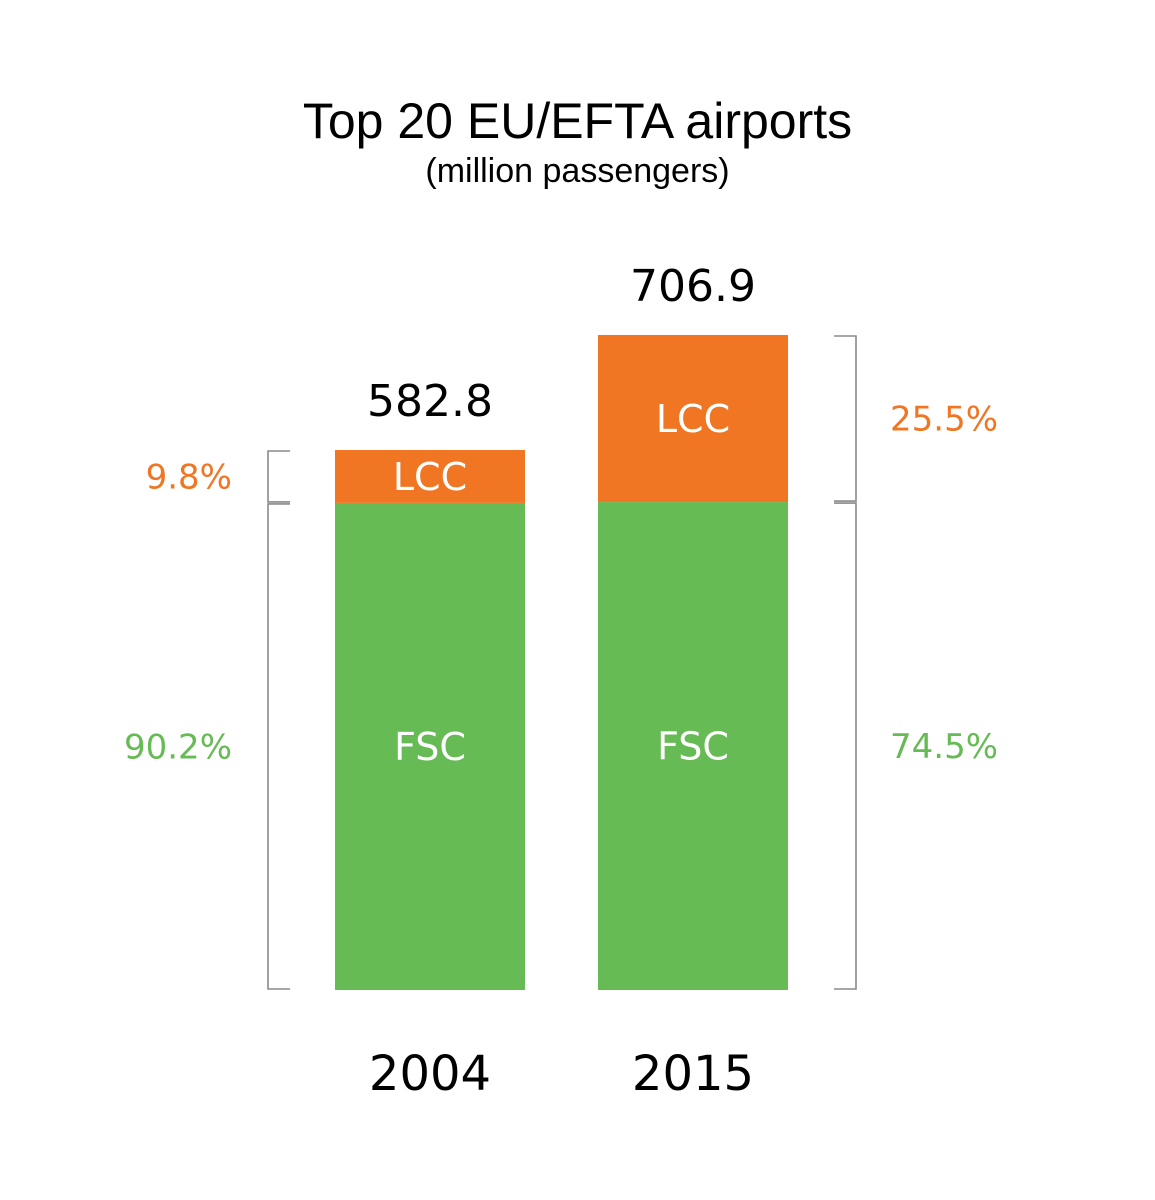 Image resolution: width=1155 pixels, height=1200 pixels. I want to click on share-bracket-fsc-2015, so click(845, 746).